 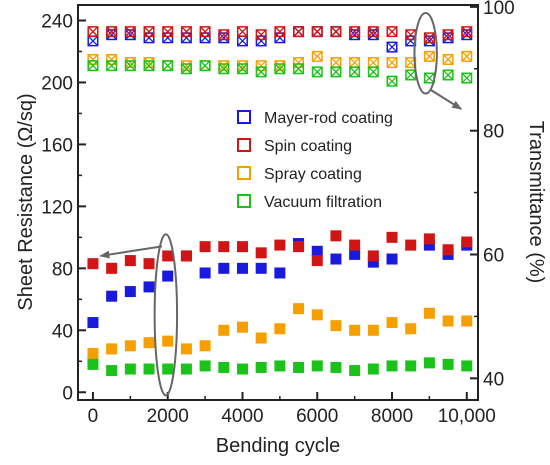 I want to click on y-right-tick-label: 80, so click(x=493, y=132).